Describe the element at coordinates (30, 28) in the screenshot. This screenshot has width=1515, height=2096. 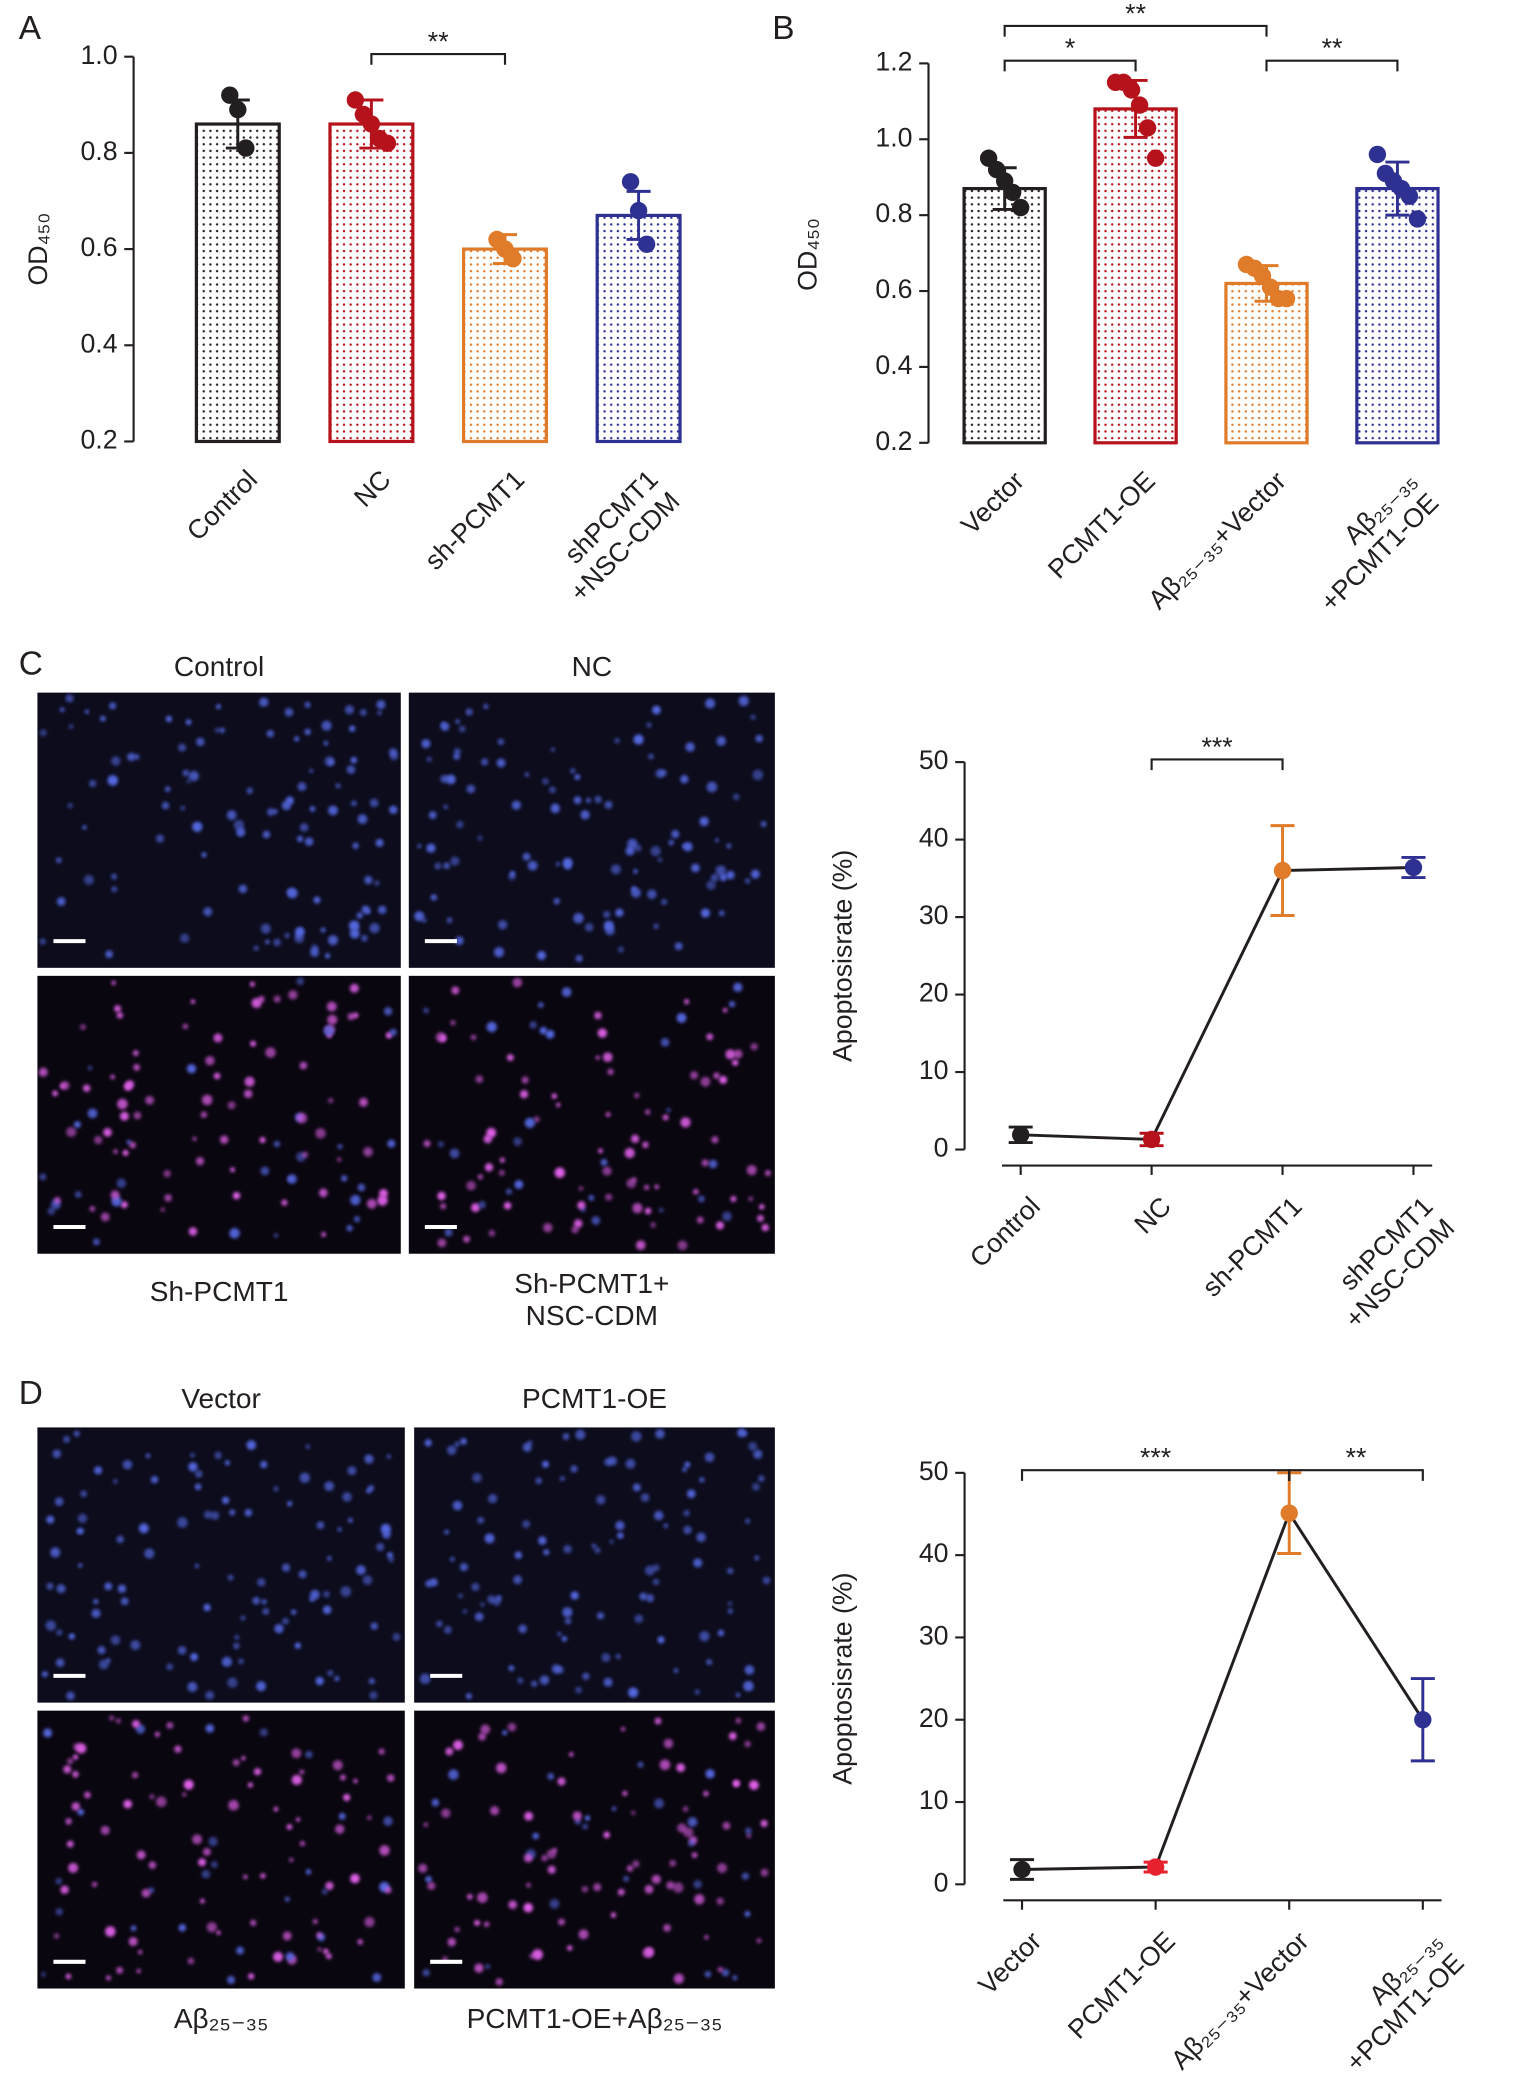
I see `panel-label: A` at that location.